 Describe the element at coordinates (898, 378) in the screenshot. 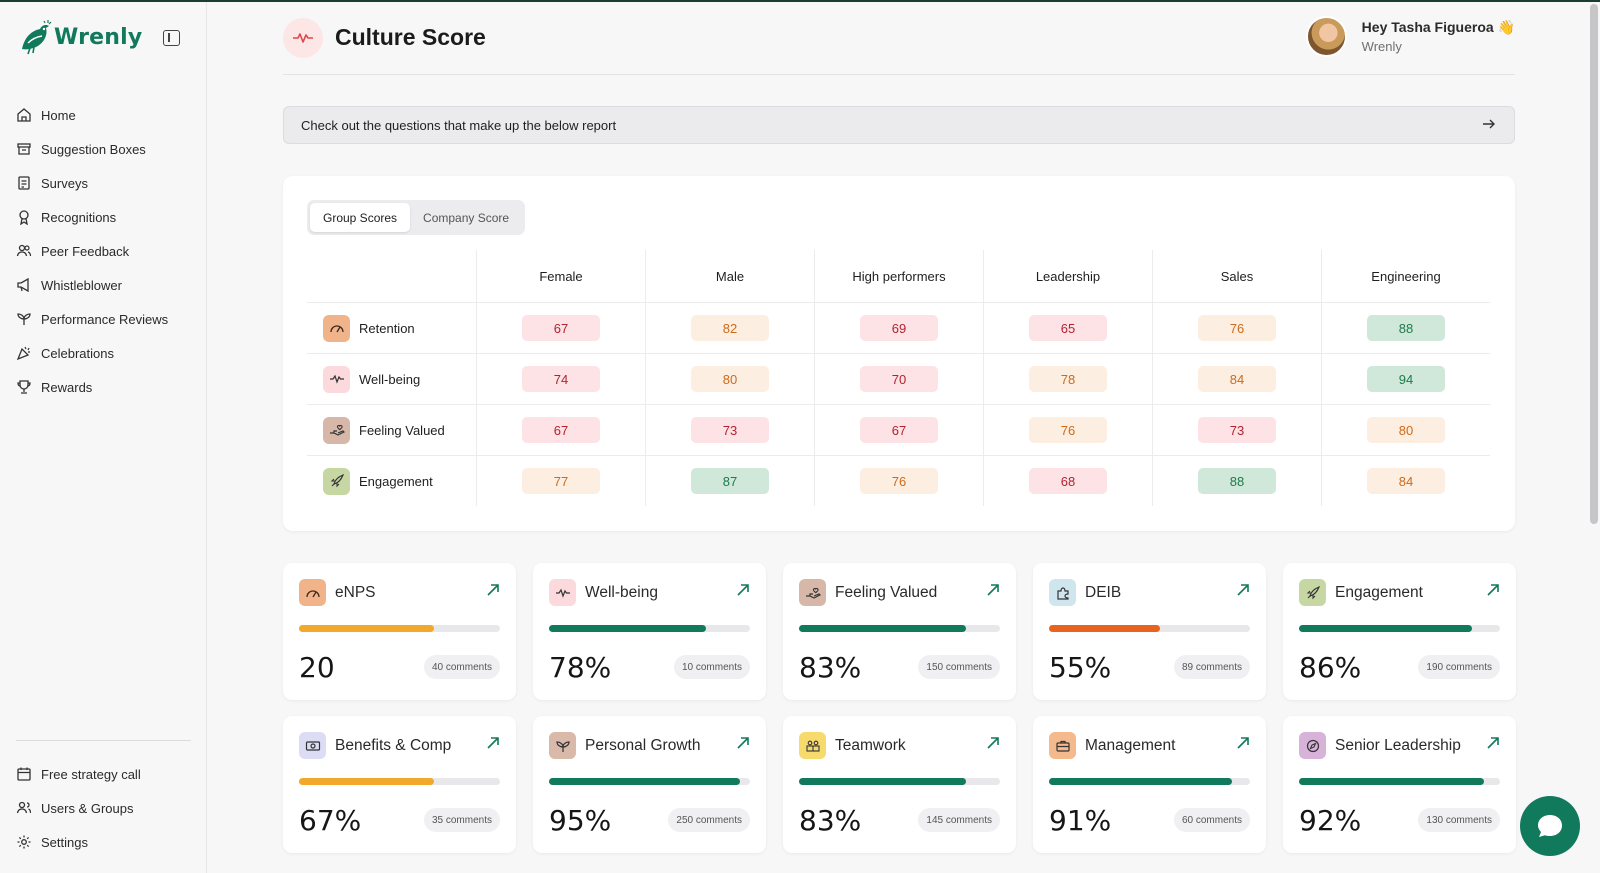

I see `table-row: Well-being 74 80 70 78 84 94` at that location.